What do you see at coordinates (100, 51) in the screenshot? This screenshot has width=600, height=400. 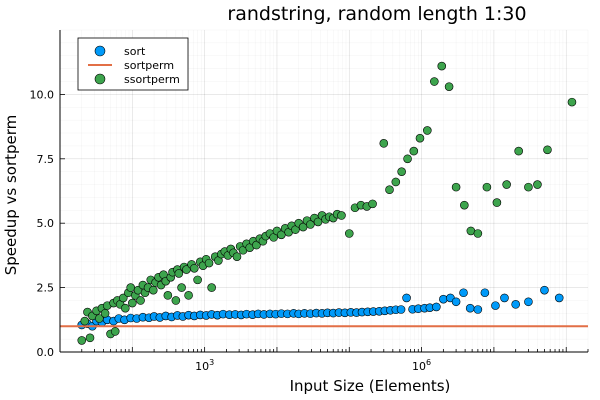 I see `legend-marker-sort` at bounding box center [100, 51].